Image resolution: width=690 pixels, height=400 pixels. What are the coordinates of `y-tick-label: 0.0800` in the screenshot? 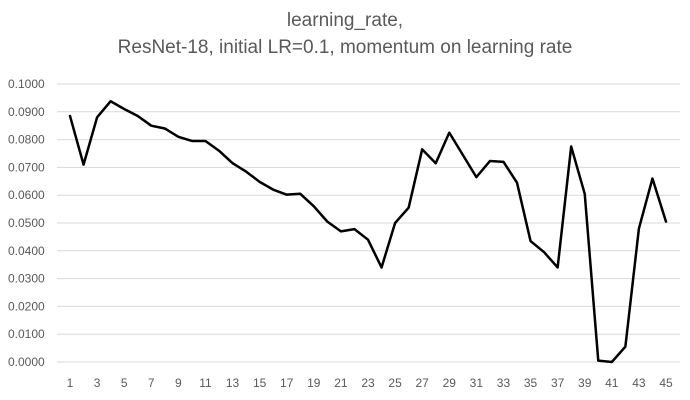 It's located at (26, 140).